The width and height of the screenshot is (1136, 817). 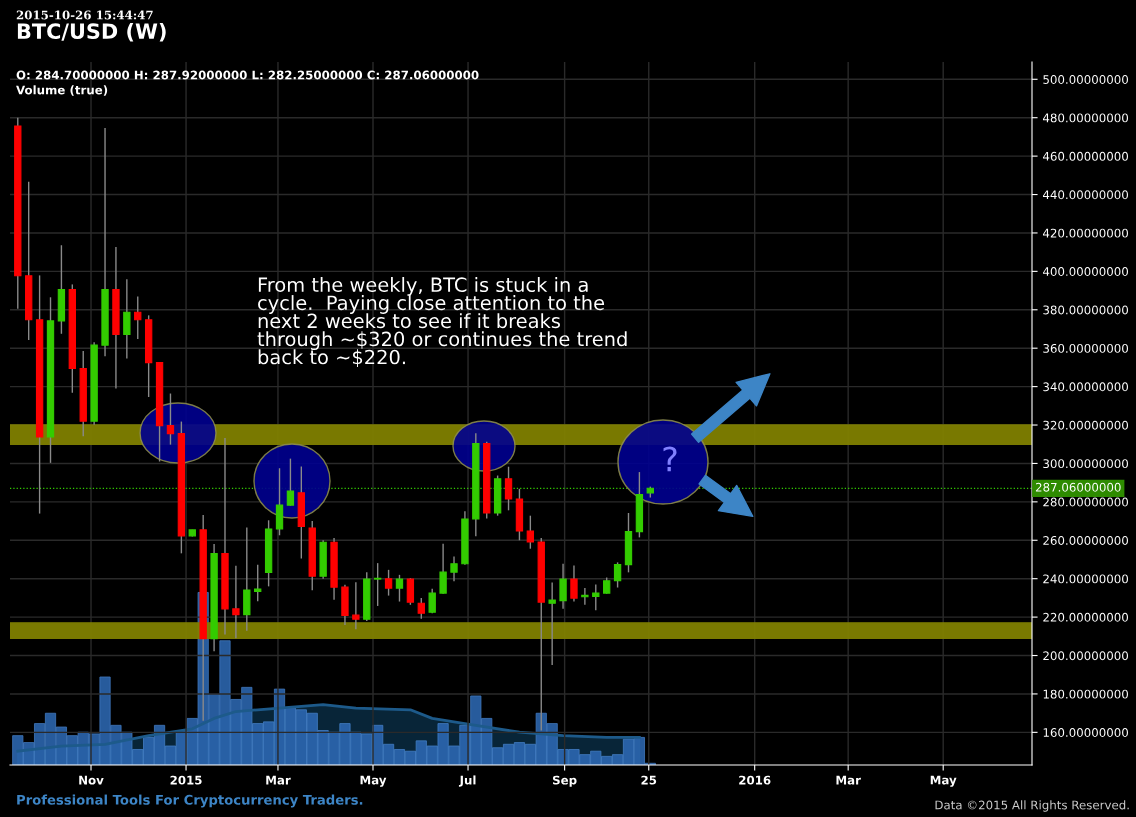 I want to click on y-tick-label: 280.00000000, so click(x=1086, y=502).